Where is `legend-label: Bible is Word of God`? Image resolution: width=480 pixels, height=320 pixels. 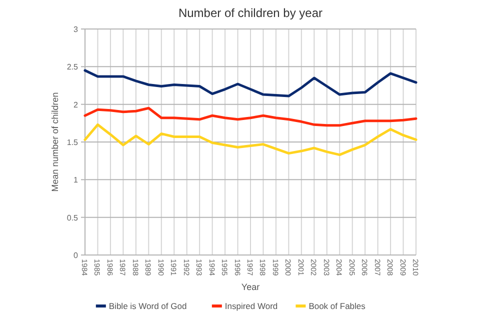 legend-label: Bible is Word of God is located at coordinates (147, 306).